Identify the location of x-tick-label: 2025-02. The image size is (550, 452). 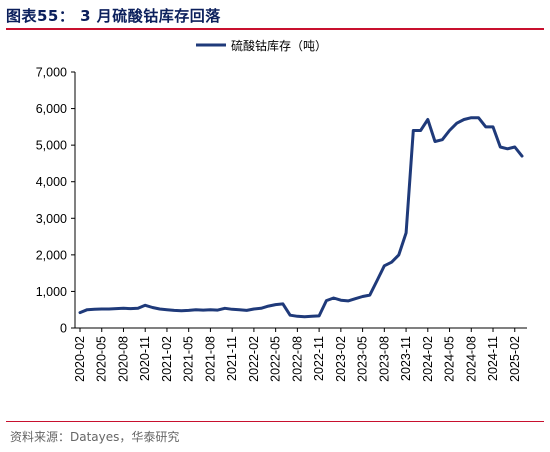
(515, 359).